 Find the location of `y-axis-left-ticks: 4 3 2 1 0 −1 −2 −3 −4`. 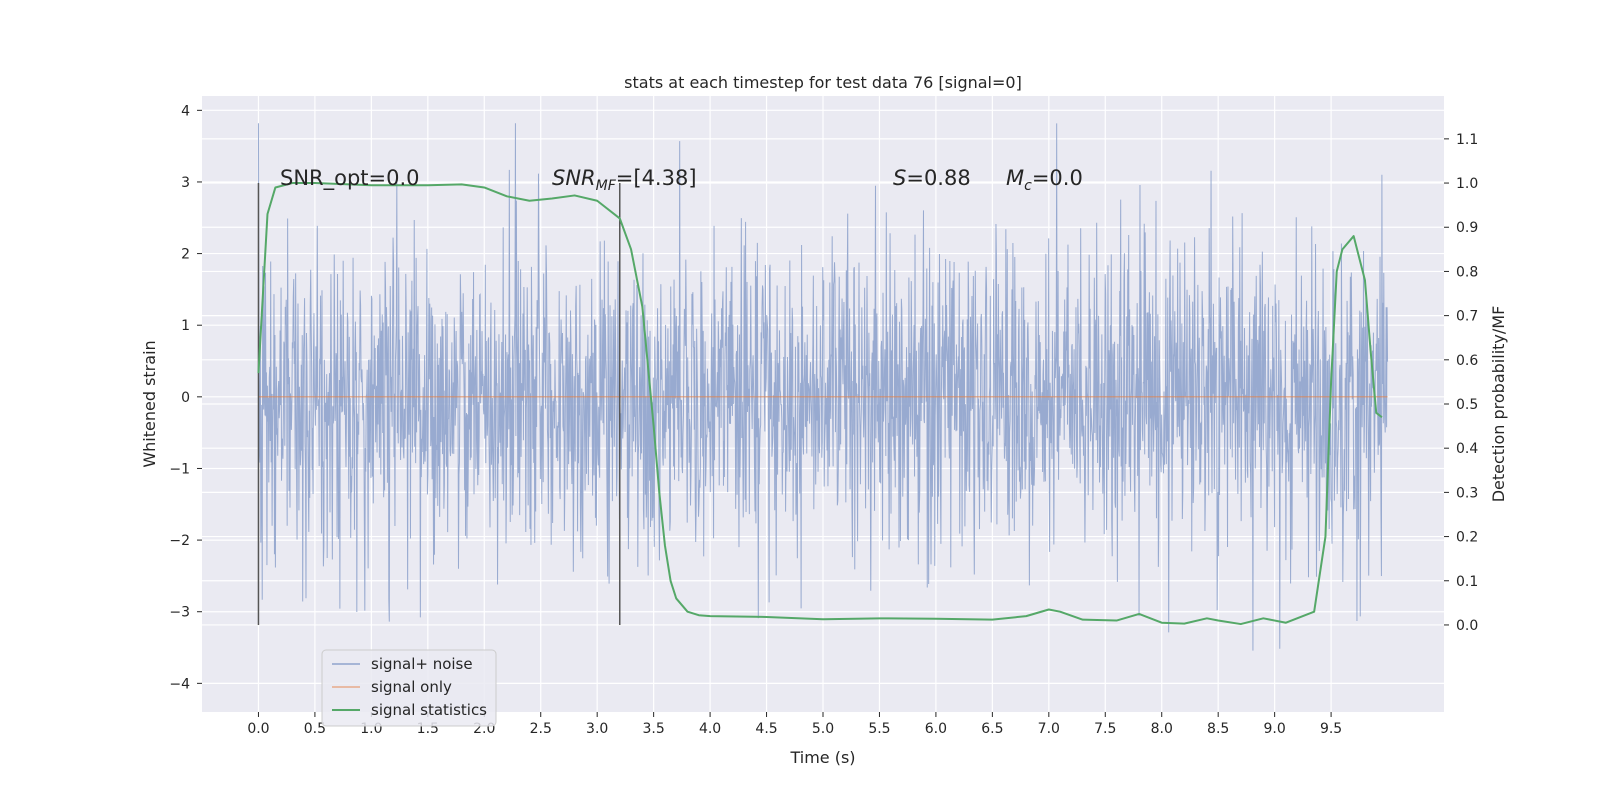

y-axis-left-ticks: 4 3 2 1 0 −1 −2 −3 −4 is located at coordinates (185, 397).